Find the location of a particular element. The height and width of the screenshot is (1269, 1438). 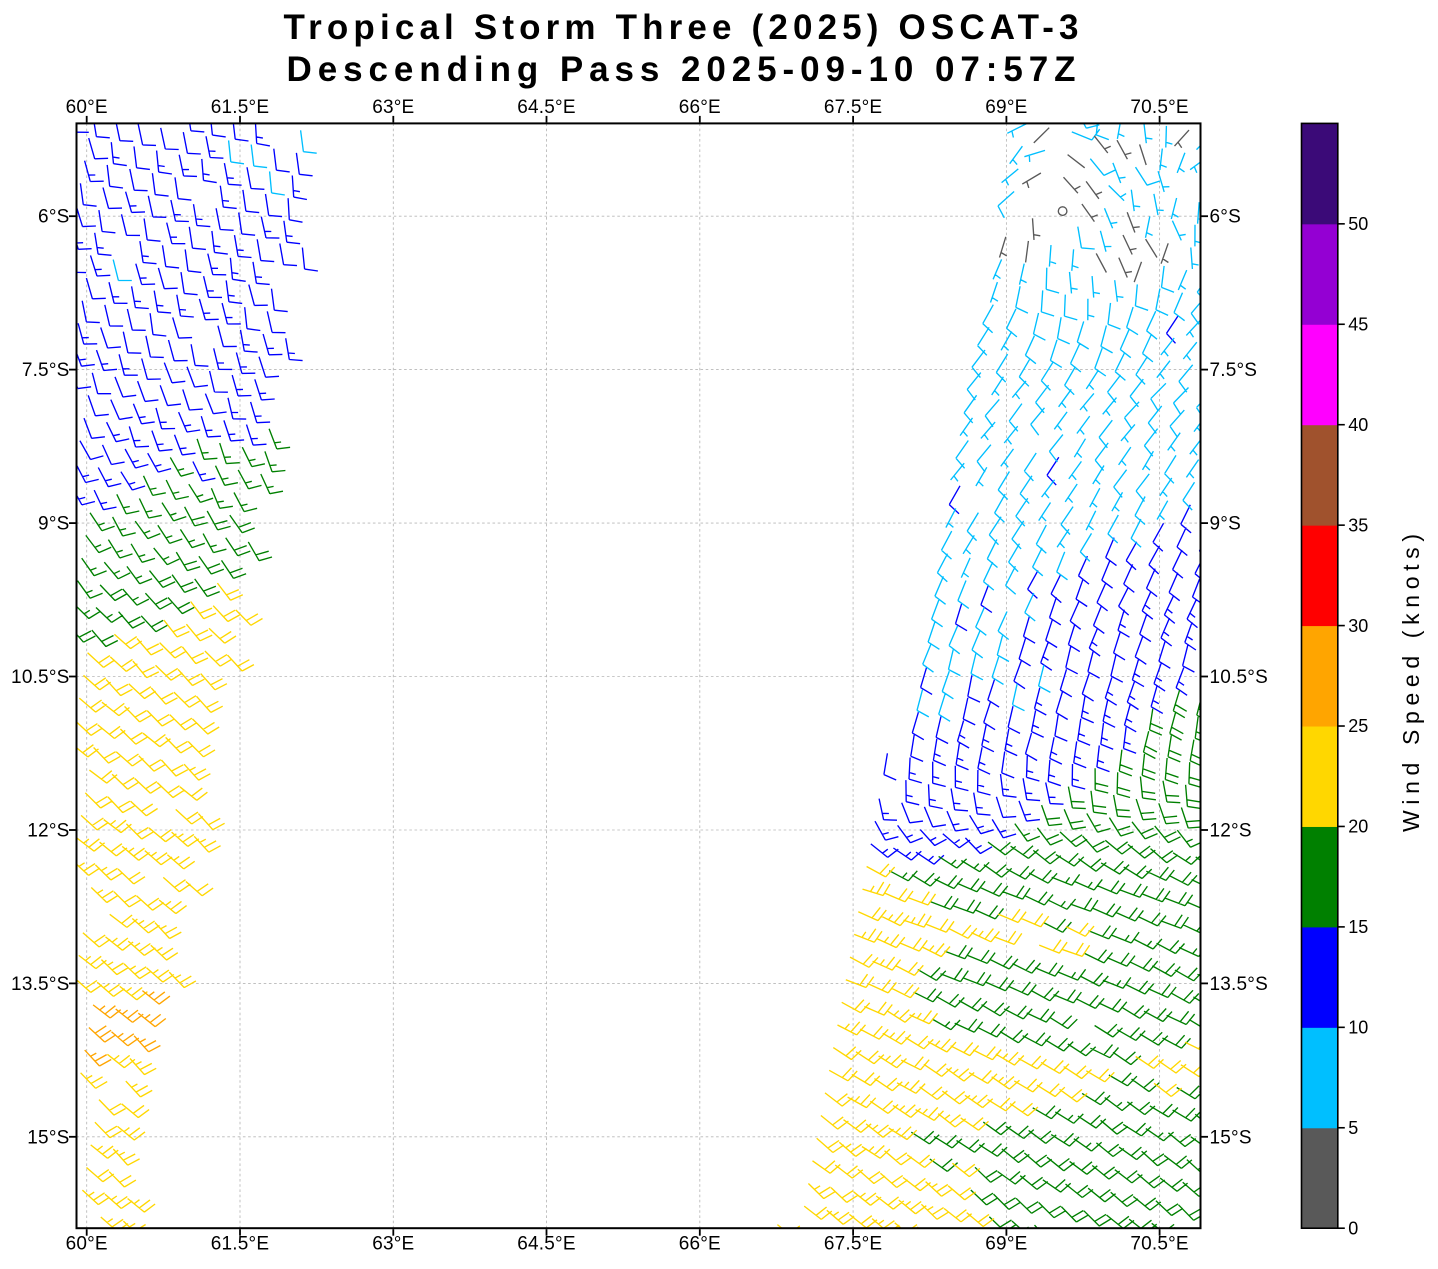

svg-text: 5 is located at coordinates (1353, 1128).